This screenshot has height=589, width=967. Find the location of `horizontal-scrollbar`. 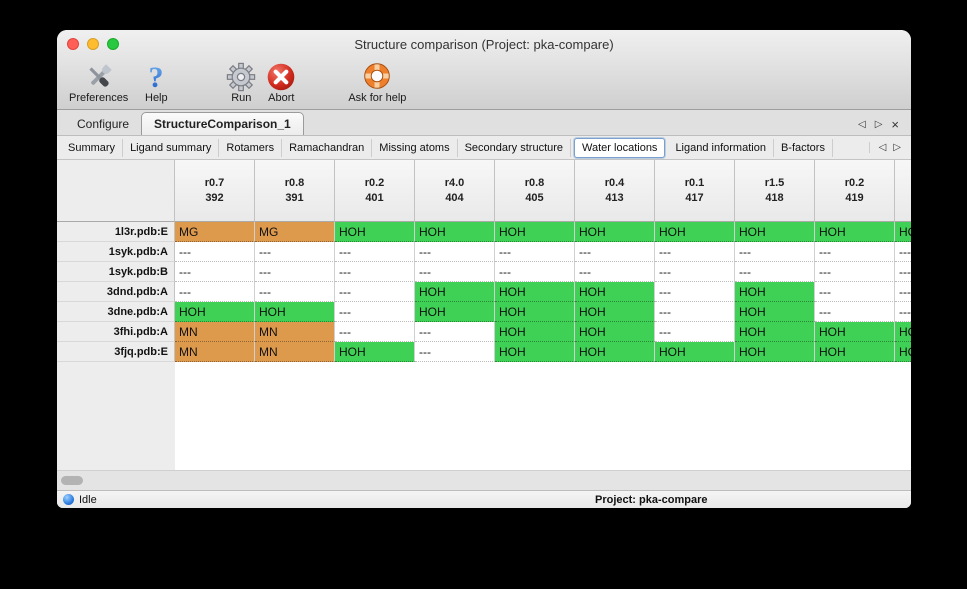

horizontal-scrollbar is located at coordinates (484, 480).